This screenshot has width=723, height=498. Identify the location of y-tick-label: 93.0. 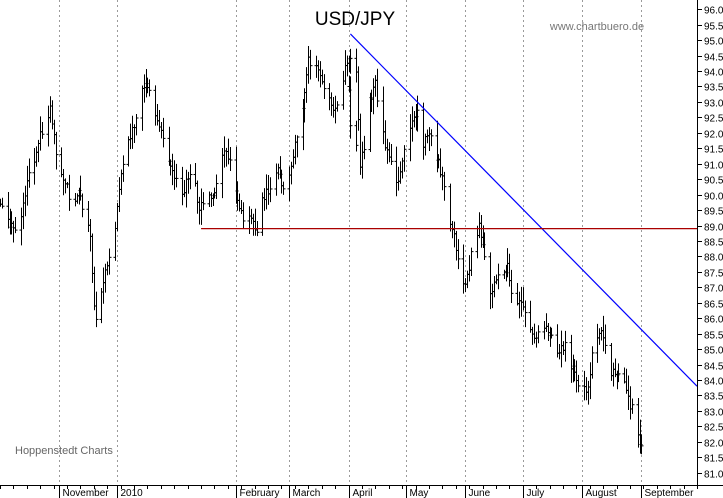
(713, 104).